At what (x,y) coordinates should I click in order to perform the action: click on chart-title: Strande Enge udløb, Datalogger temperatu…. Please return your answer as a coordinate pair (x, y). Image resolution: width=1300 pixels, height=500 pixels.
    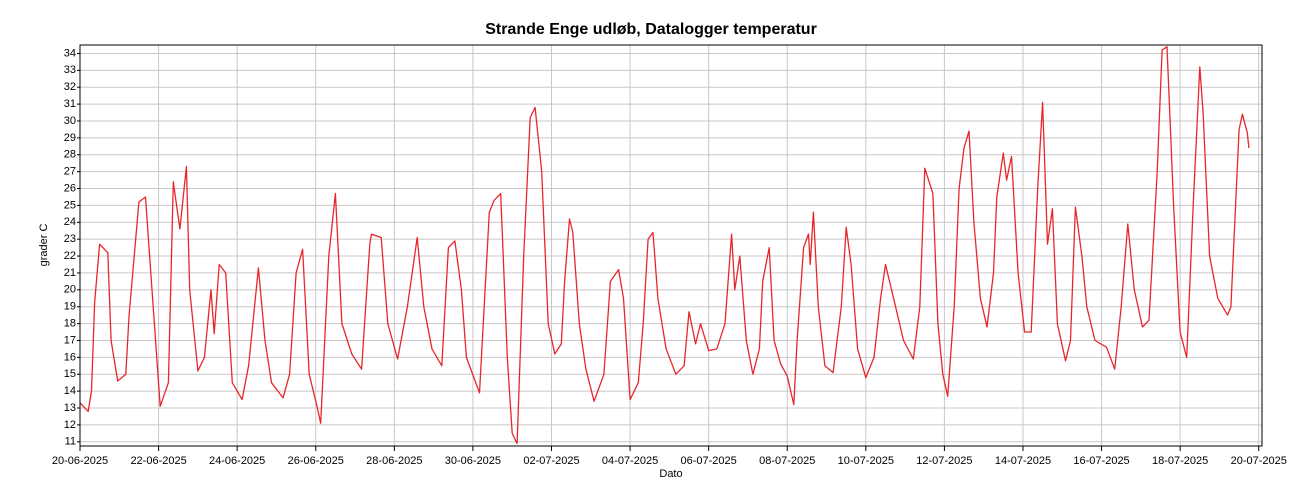
    Looking at the image, I should click on (651, 29).